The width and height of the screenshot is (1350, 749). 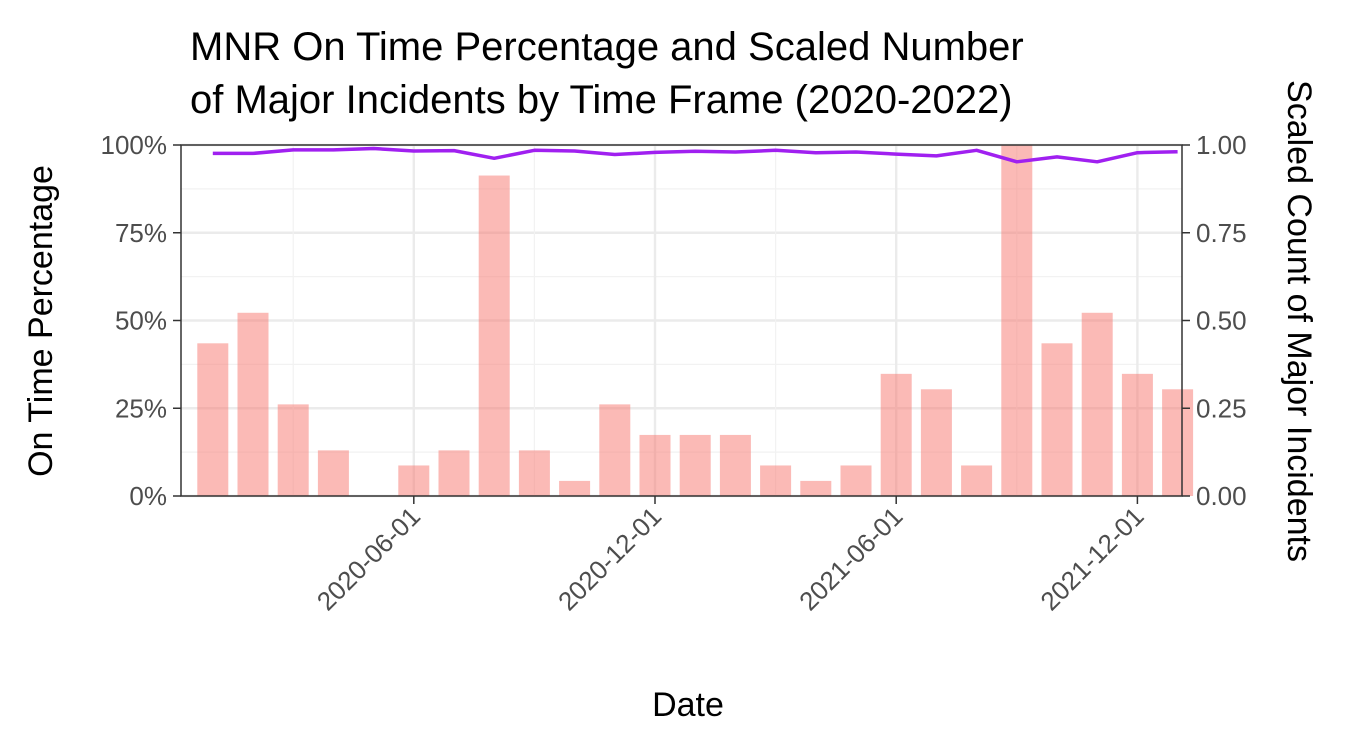 What do you see at coordinates (148, 496) in the screenshot?
I see `y-left-tick-label: 0%` at bounding box center [148, 496].